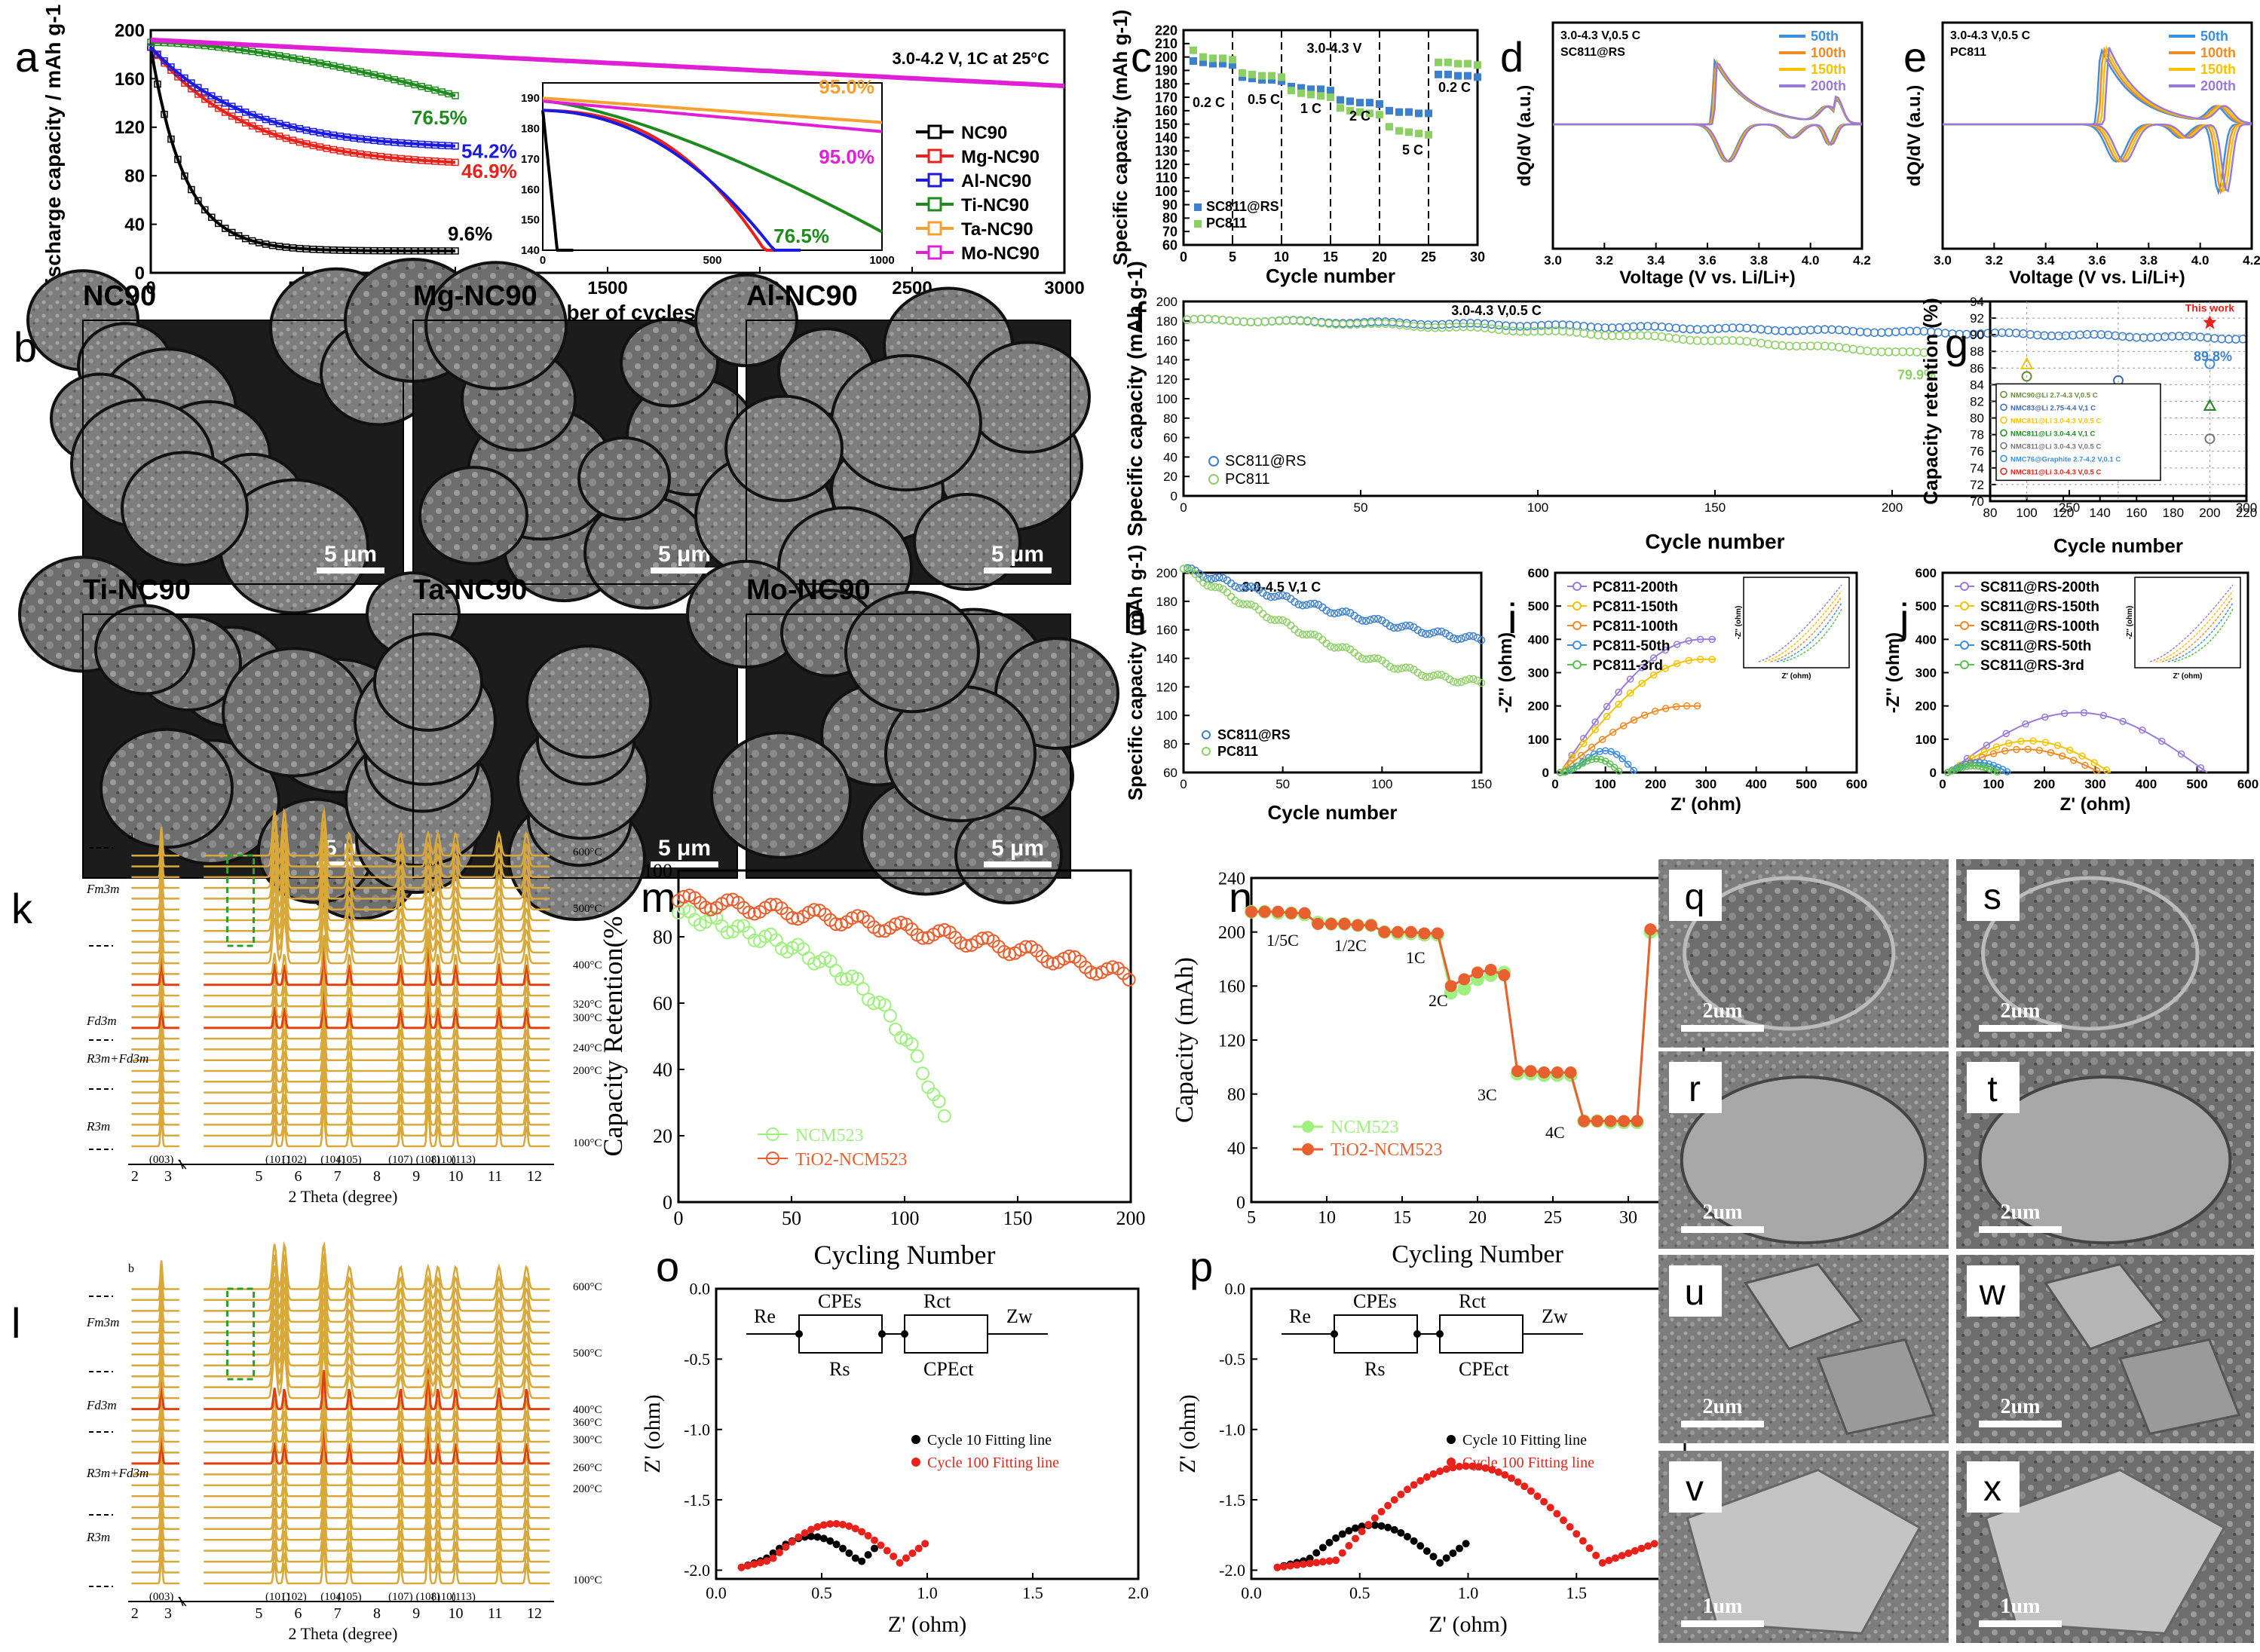 The height and width of the screenshot is (1652, 2260). I want to click on sem-image-x: x 1um, so click(2105, 1547).